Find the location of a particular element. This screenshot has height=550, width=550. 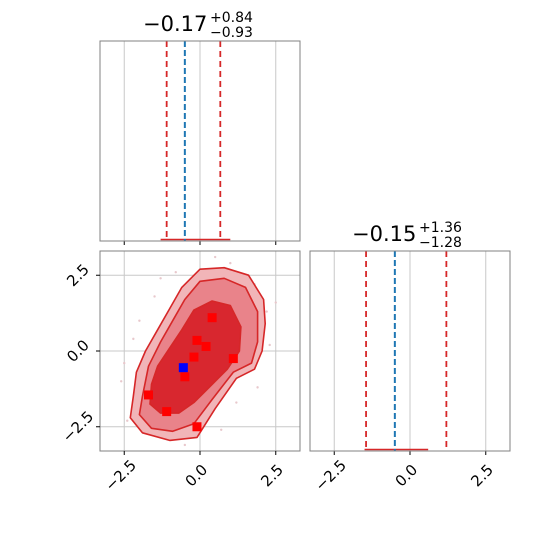

bottom-right-title-median: −0.15 is located at coordinates (384, 234).